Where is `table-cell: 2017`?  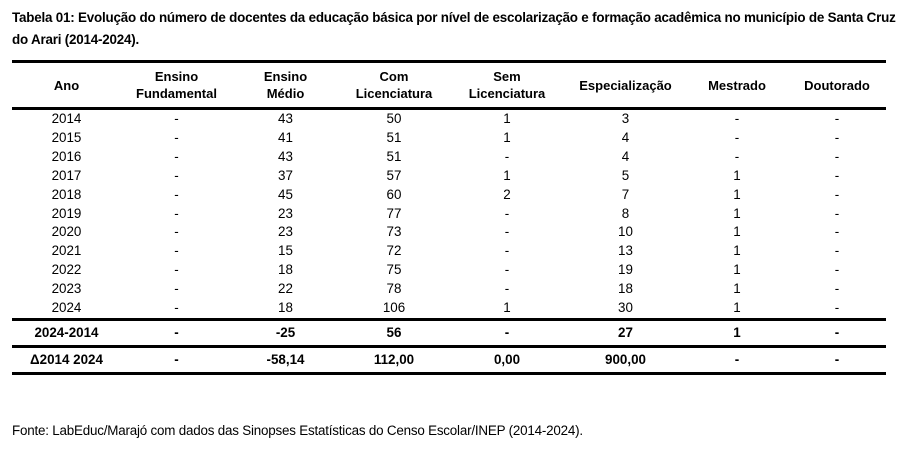 table-cell: 2017 is located at coordinates (66, 175).